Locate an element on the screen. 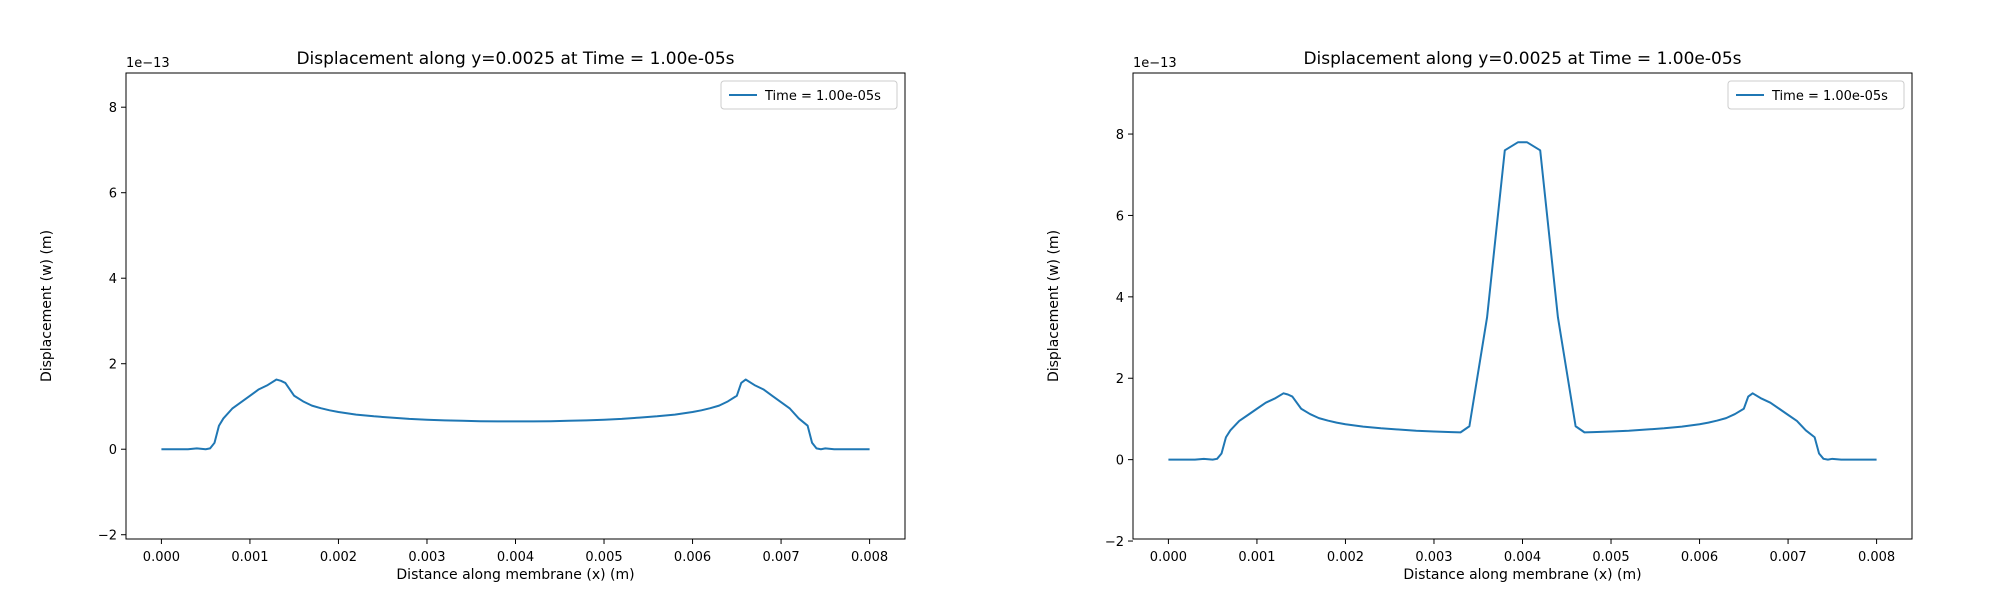 The width and height of the screenshot is (2000, 600). series-line is located at coordinates (515, 414).